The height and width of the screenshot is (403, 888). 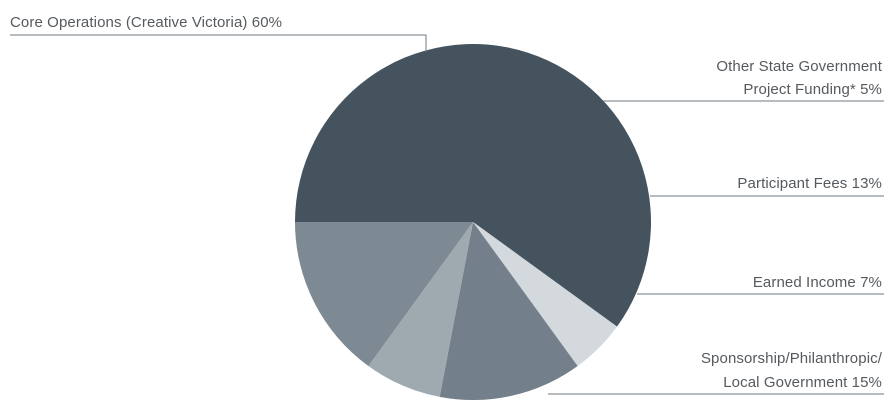 I want to click on slice-earned-income, so click(x=420, y=309).